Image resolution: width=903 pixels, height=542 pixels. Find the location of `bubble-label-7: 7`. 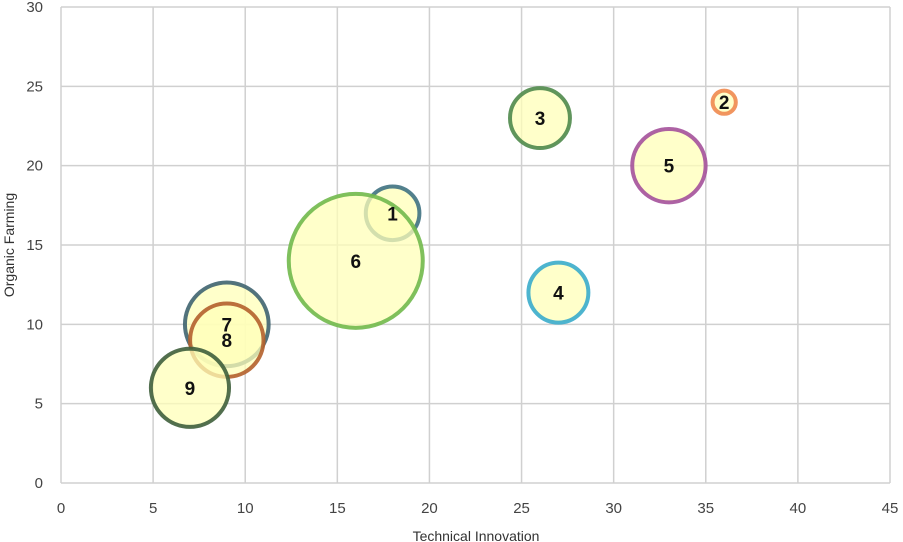

bubble-label-7: 7 is located at coordinates (227, 325).